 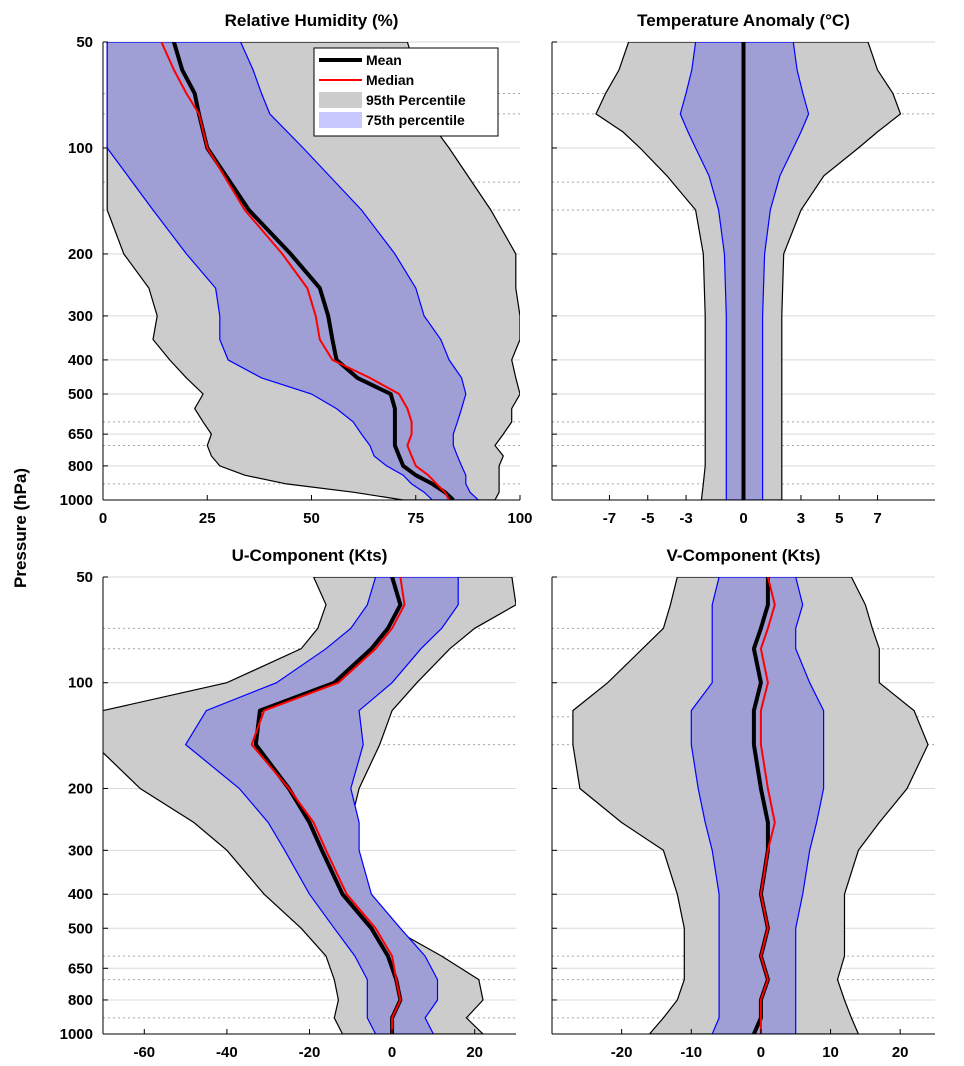 I want to click on x-tick-label: -40, so click(x=227, y=1052).